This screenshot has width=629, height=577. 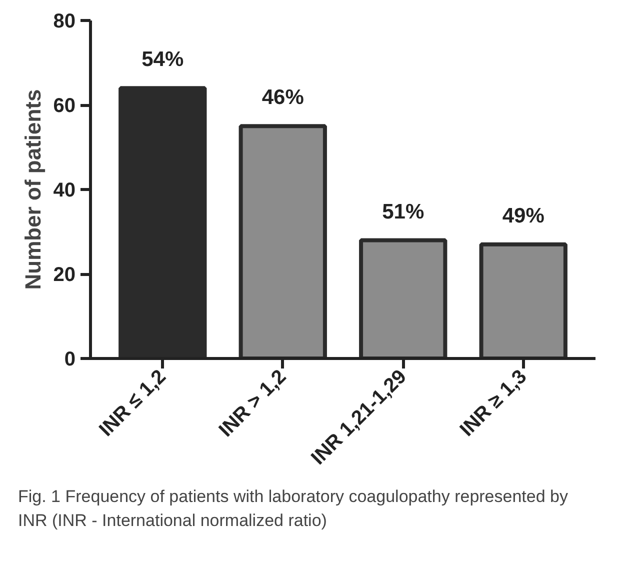 What do you see at coordinates (64, 275) in the screenshot?
I see `y-tick-label: 20` at bounding box center [64, 275].